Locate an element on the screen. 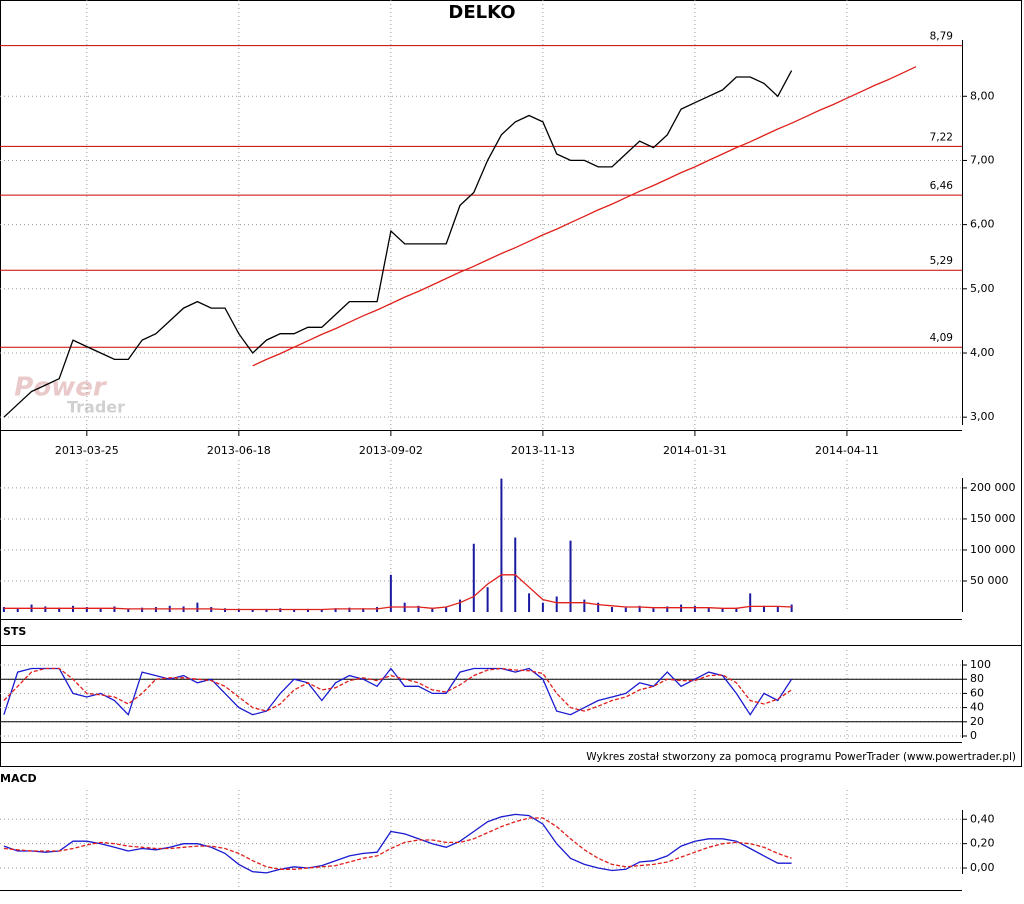 The image size is (1024, 904). y-tick-label: 8,00 is located at coordinates (982, 95).